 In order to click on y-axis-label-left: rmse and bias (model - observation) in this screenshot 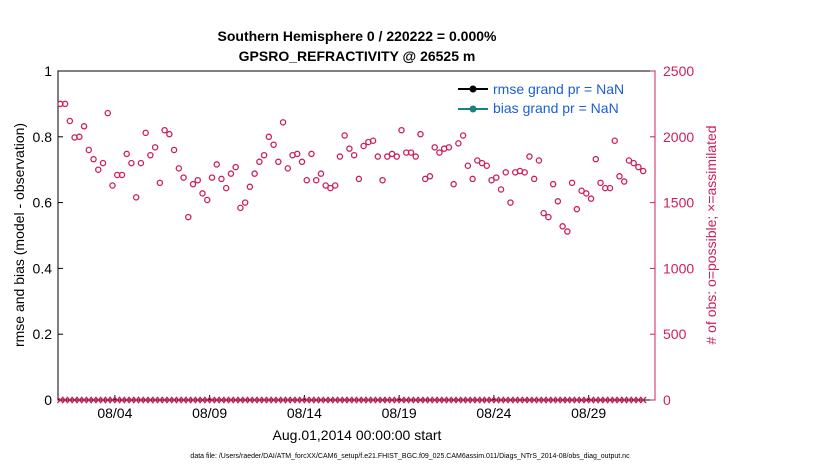, I will do `click(19, 235)`.